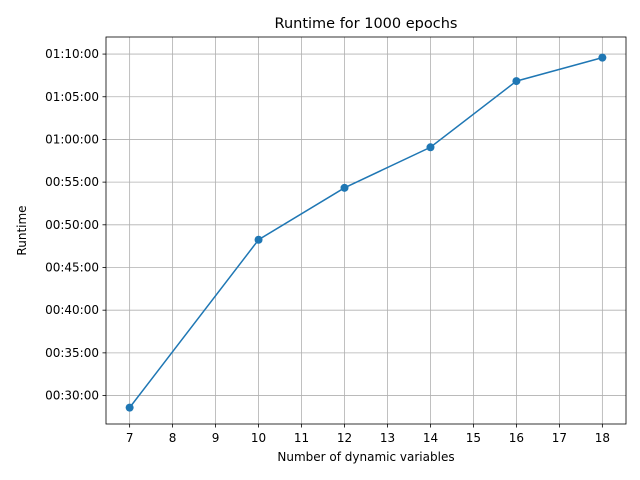  I want to click on y-tick-label: 00:35:00, so click(72, 353).